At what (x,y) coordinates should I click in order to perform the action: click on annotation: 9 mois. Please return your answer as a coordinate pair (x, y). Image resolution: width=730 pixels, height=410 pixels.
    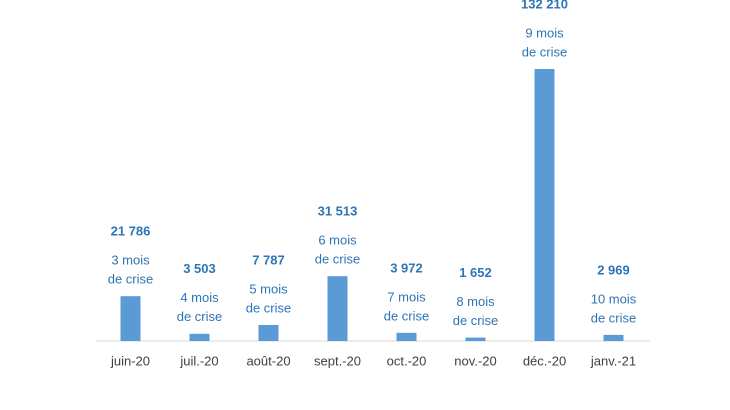
    Looking at the image, I should click on (544, 32).